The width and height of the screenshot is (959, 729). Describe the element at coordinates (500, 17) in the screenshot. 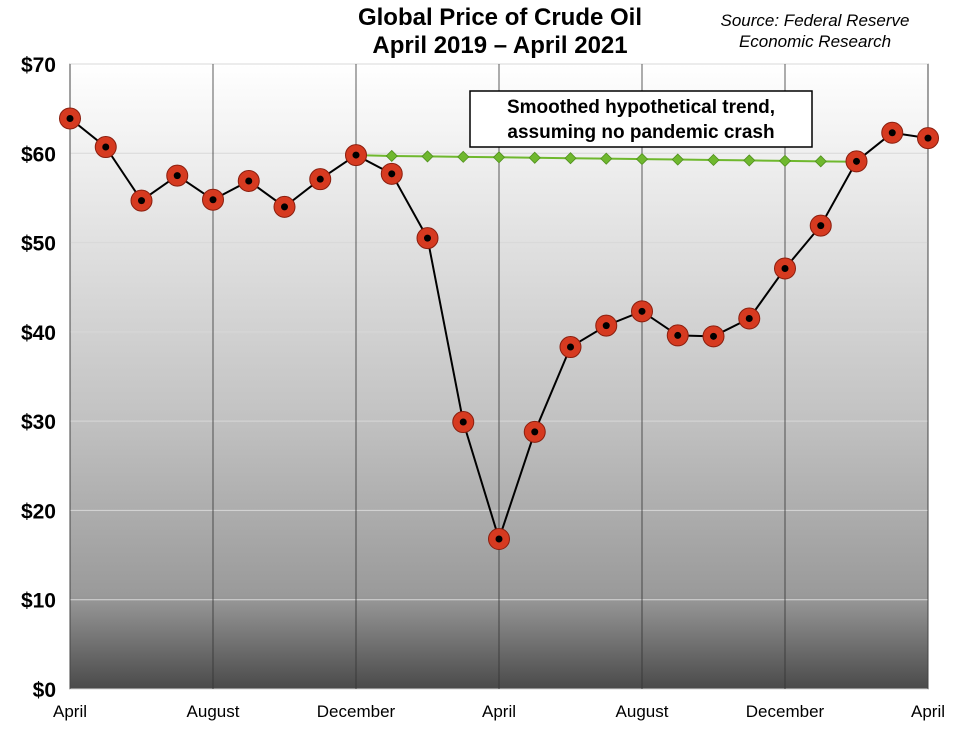

I see `chart-title-line1: Global Price of Crude Oil` at that location.